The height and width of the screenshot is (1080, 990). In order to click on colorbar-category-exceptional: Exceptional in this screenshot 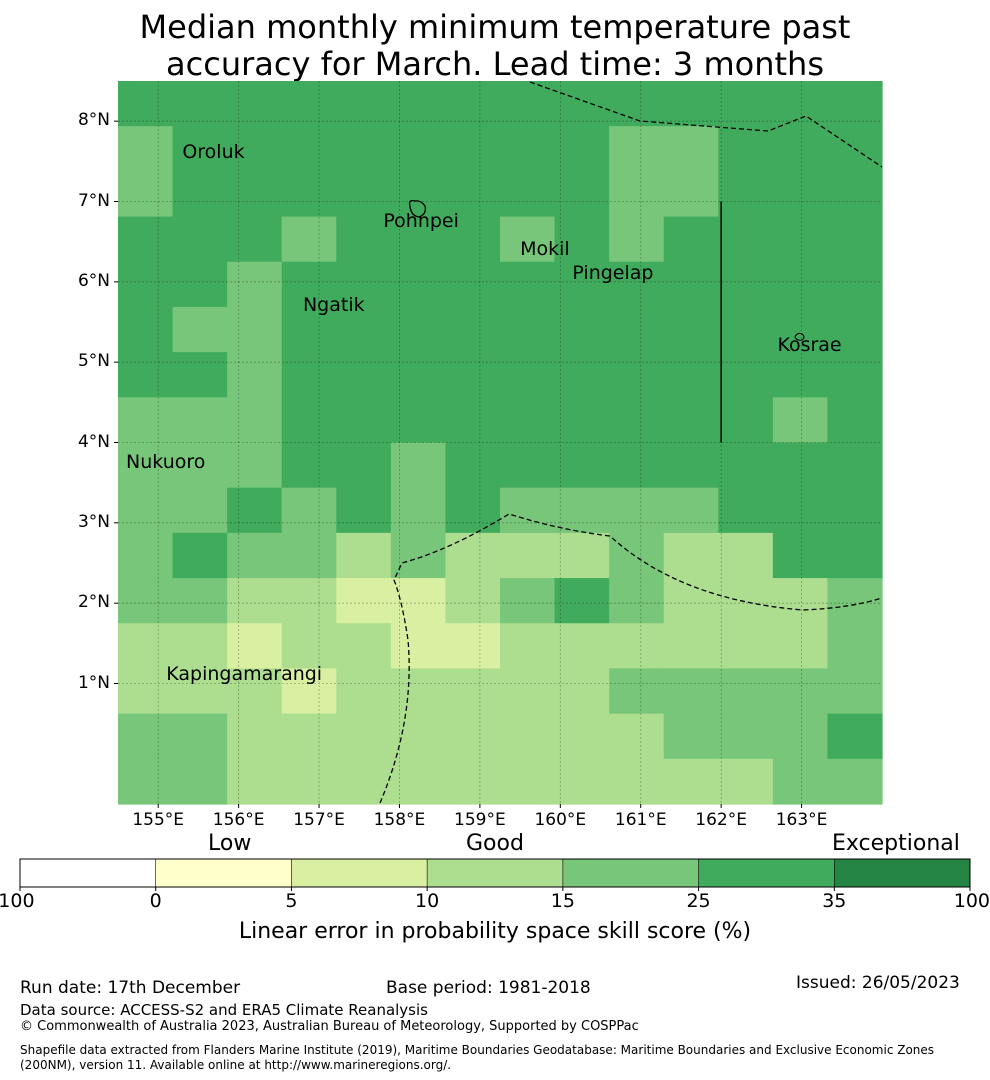, I will do `click(896, 843)`.